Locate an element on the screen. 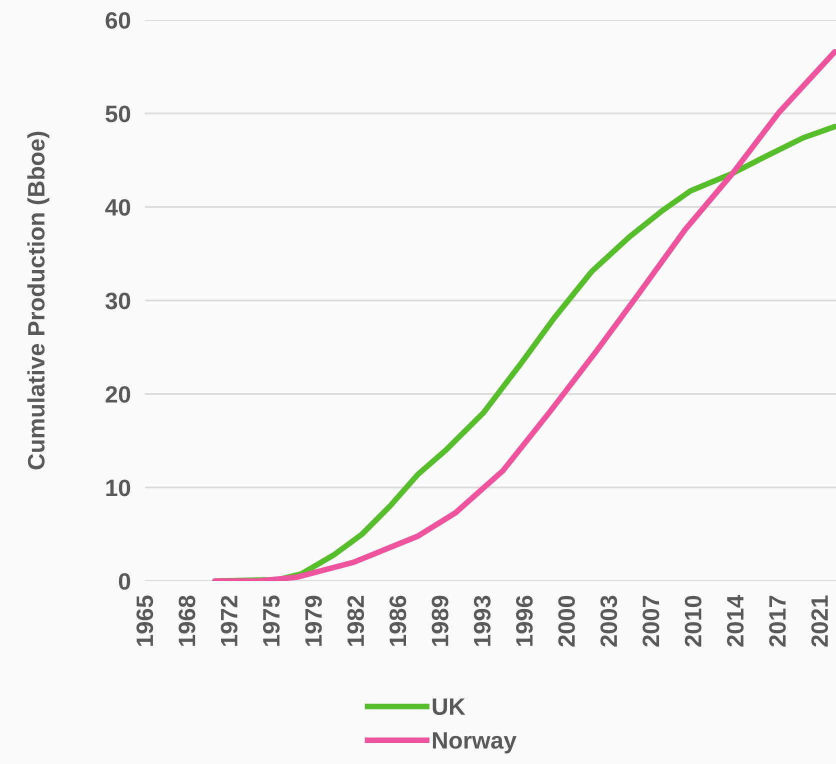 Image resolution: width=836 pixels, height=764 pixels. x-tick-label: 2000 is located at coordinates (566, 621).